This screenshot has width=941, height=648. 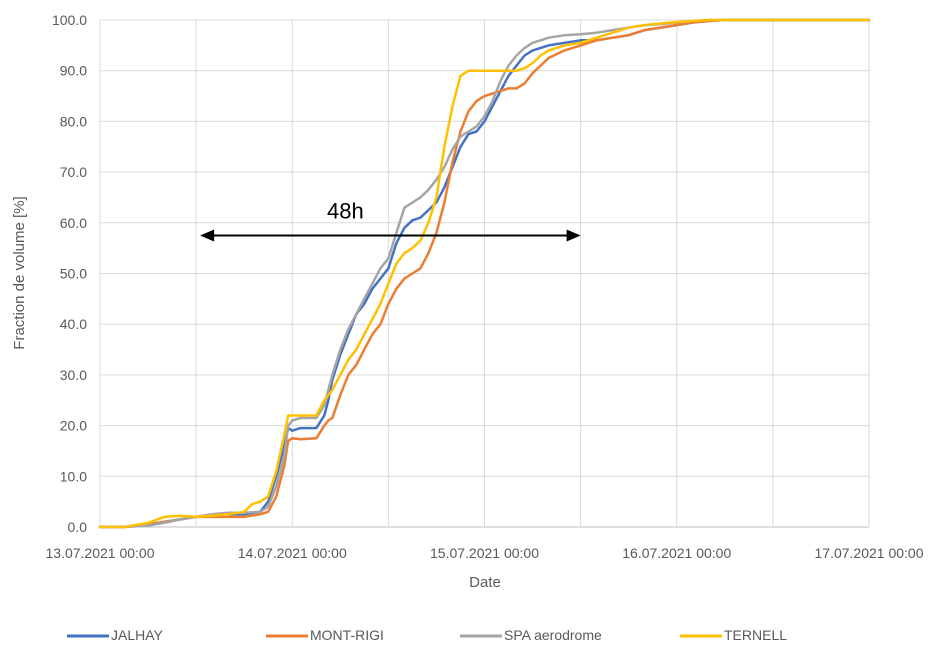 I want to click on y-tick-label: 60.0, so click(x=73, y=223).